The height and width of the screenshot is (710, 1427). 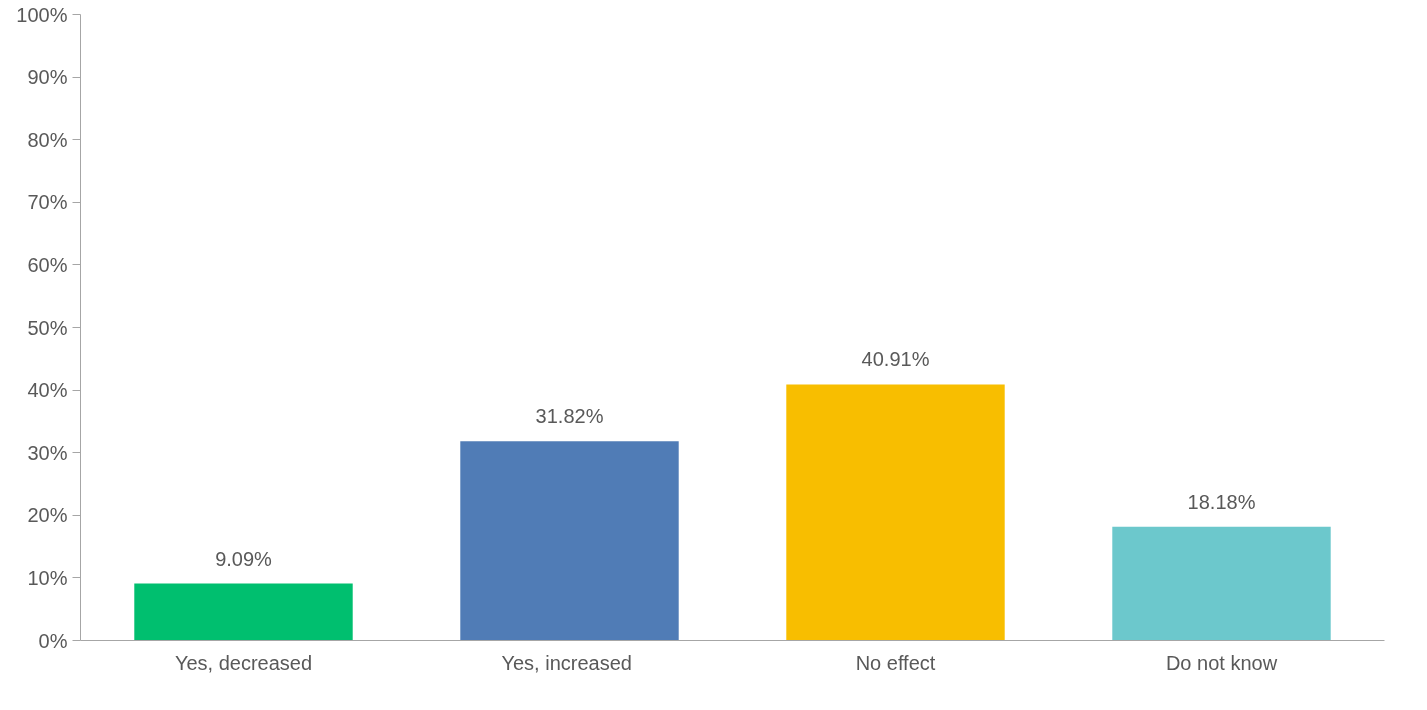 What do you see at coordinates (47, 139) in the screenshot?
I see `y-tick-label: 80%` at bounding box center [47, 139].